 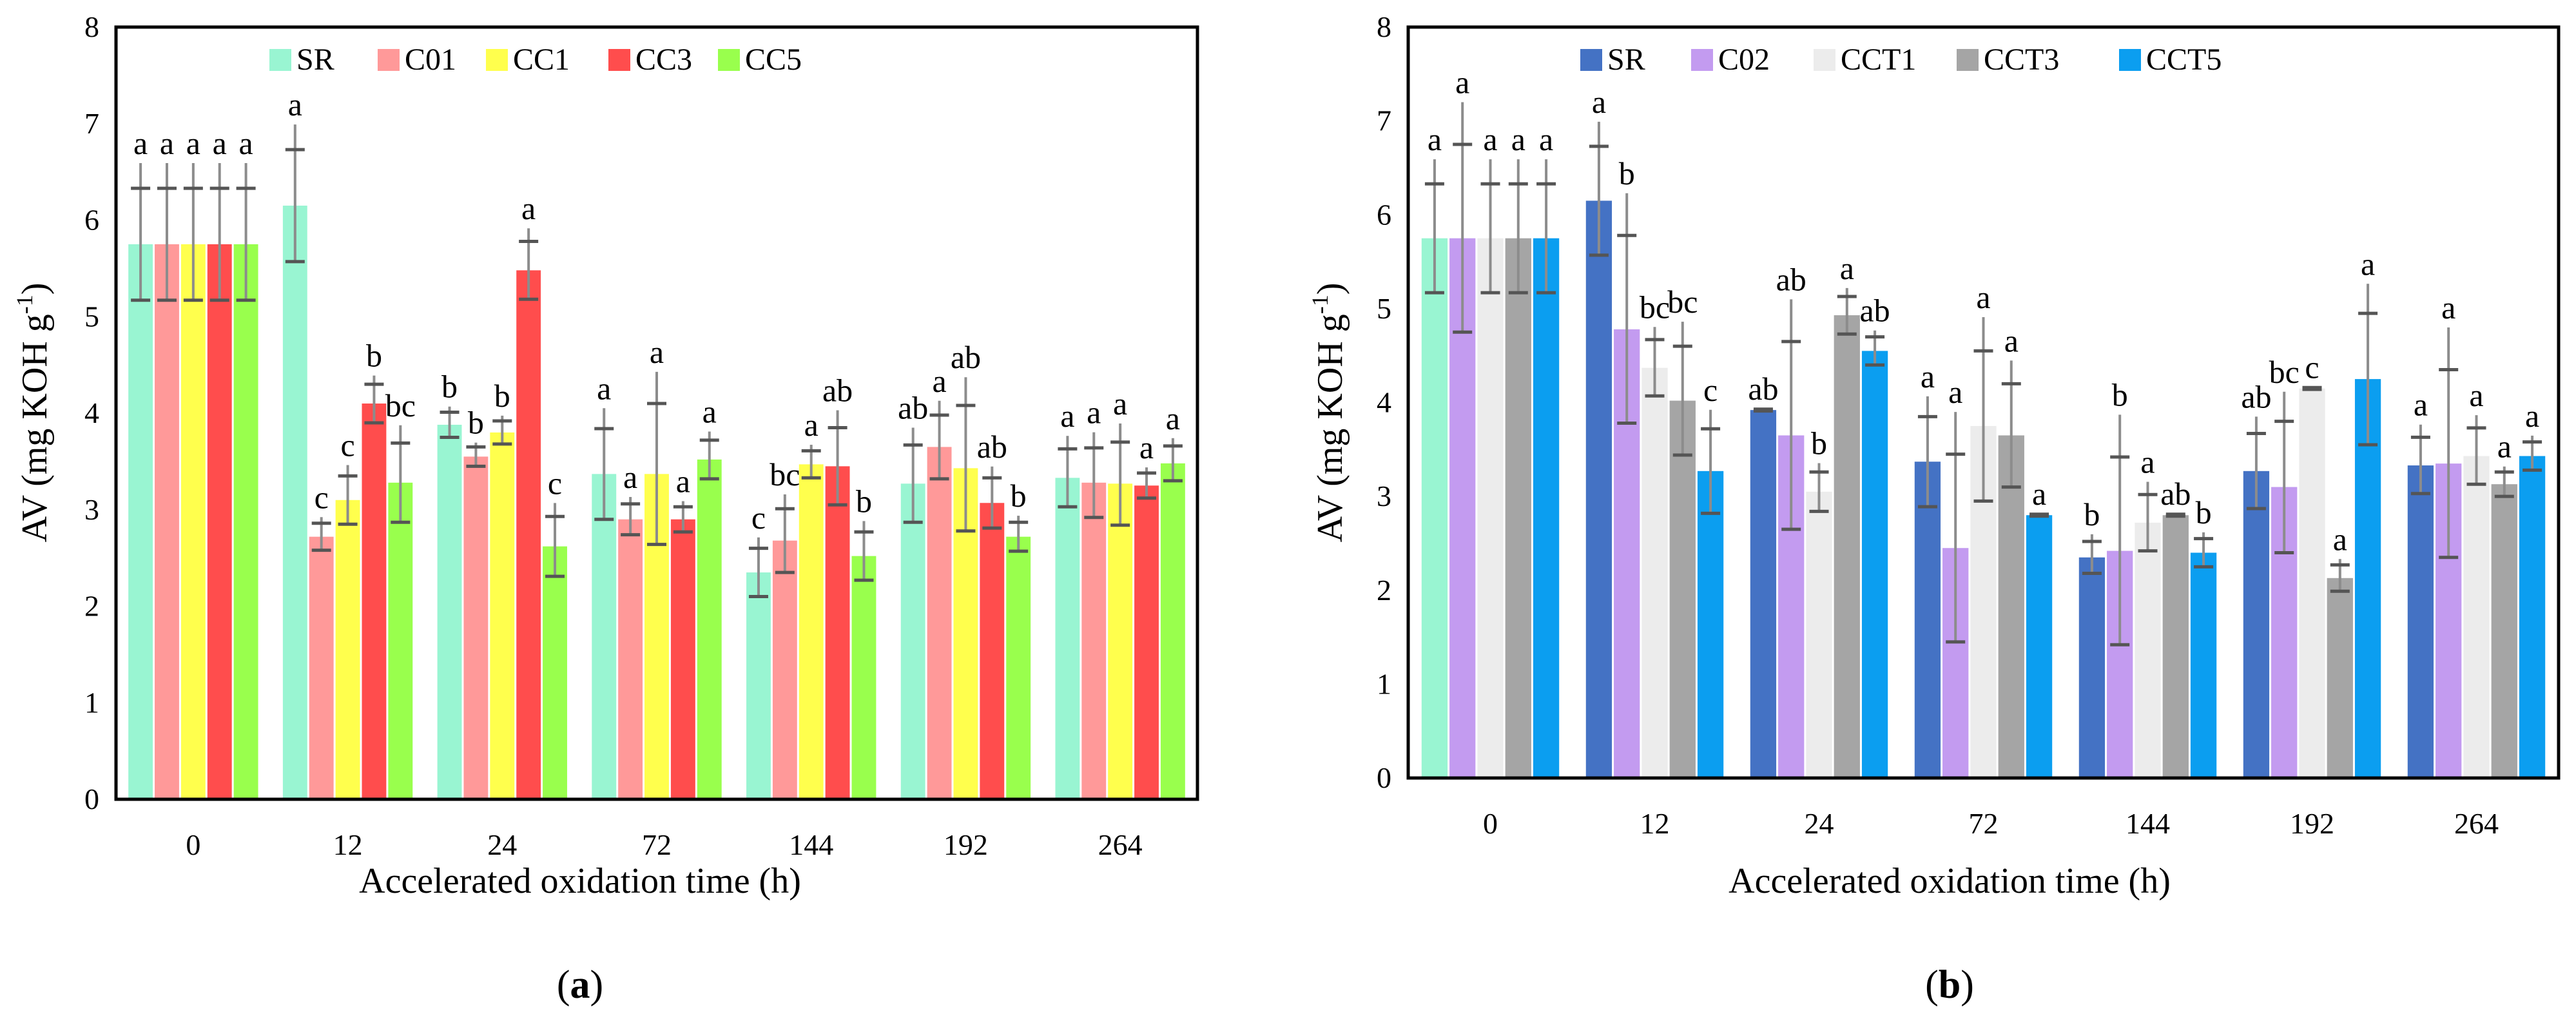 What do you see at coordinates (619, 60) in the screenshot?
I see `legend-swatch-CC3` at bounding box center [619, 60].